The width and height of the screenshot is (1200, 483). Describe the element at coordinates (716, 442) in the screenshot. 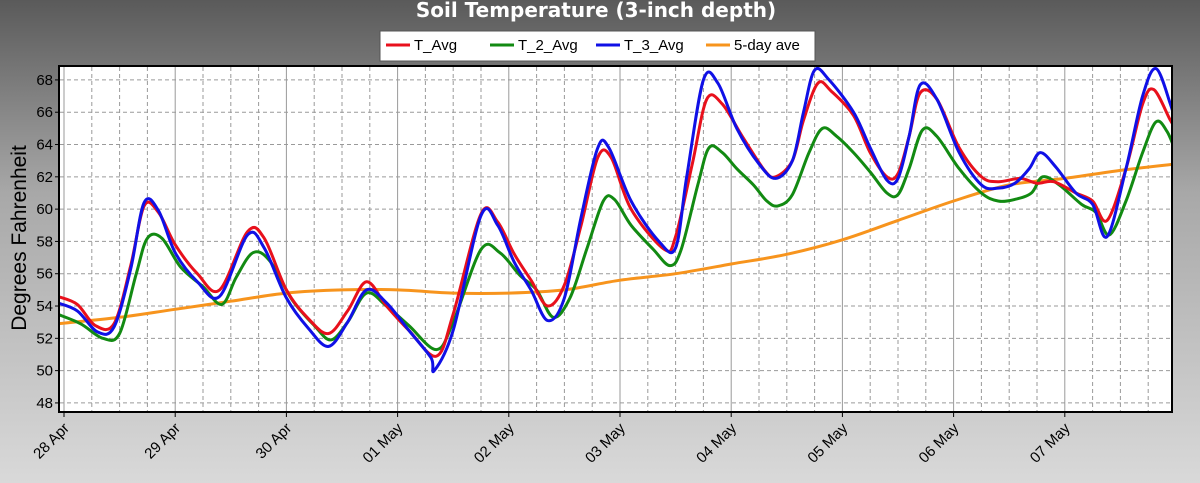

I see `xtick-label: 04 May` at that location.